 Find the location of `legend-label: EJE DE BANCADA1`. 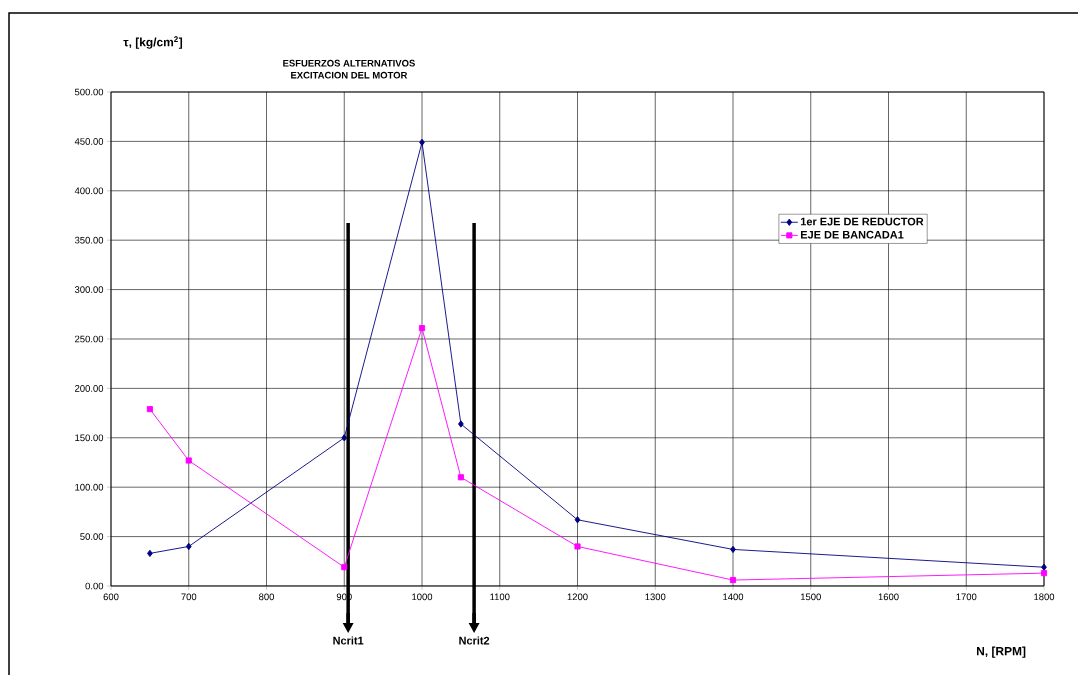

legend-label: EJE DE BANCADA1 is located at coordinates (852, 234).